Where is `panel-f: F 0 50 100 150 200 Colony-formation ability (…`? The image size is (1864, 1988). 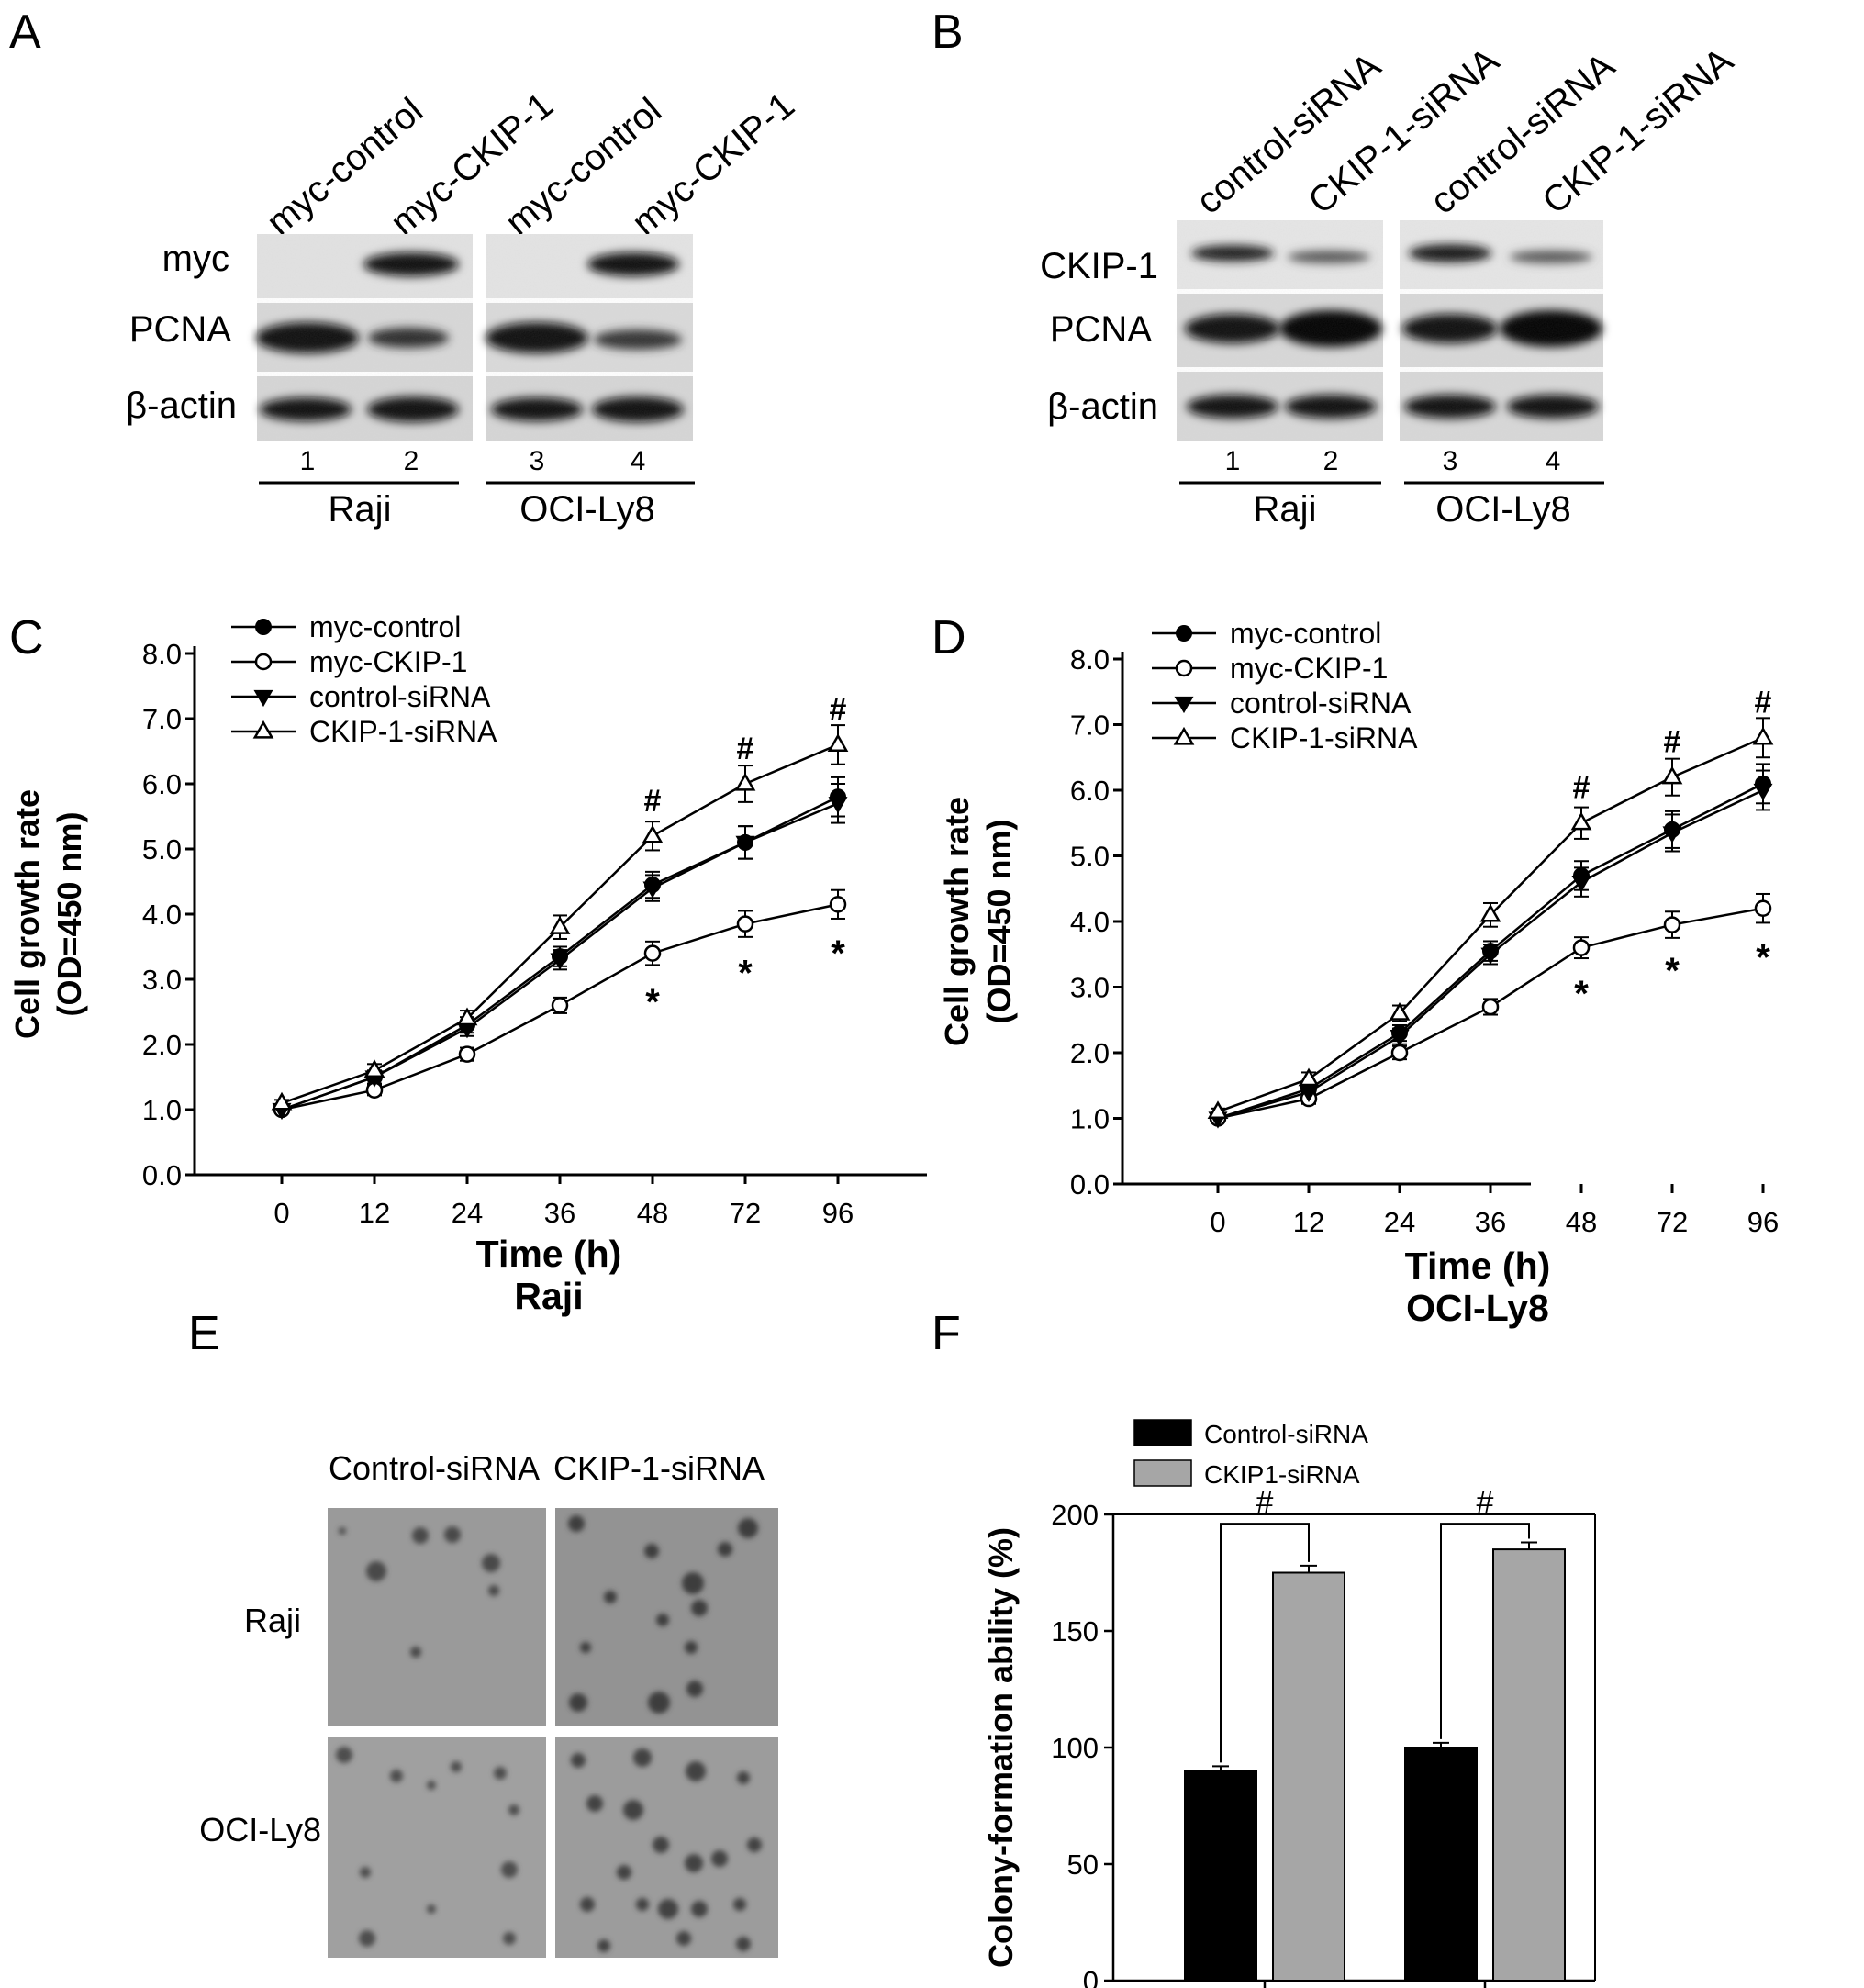 panel-f: F 0 50 100 150 200 Colony-formation ability (… is located at coordinates (1264, 1647).